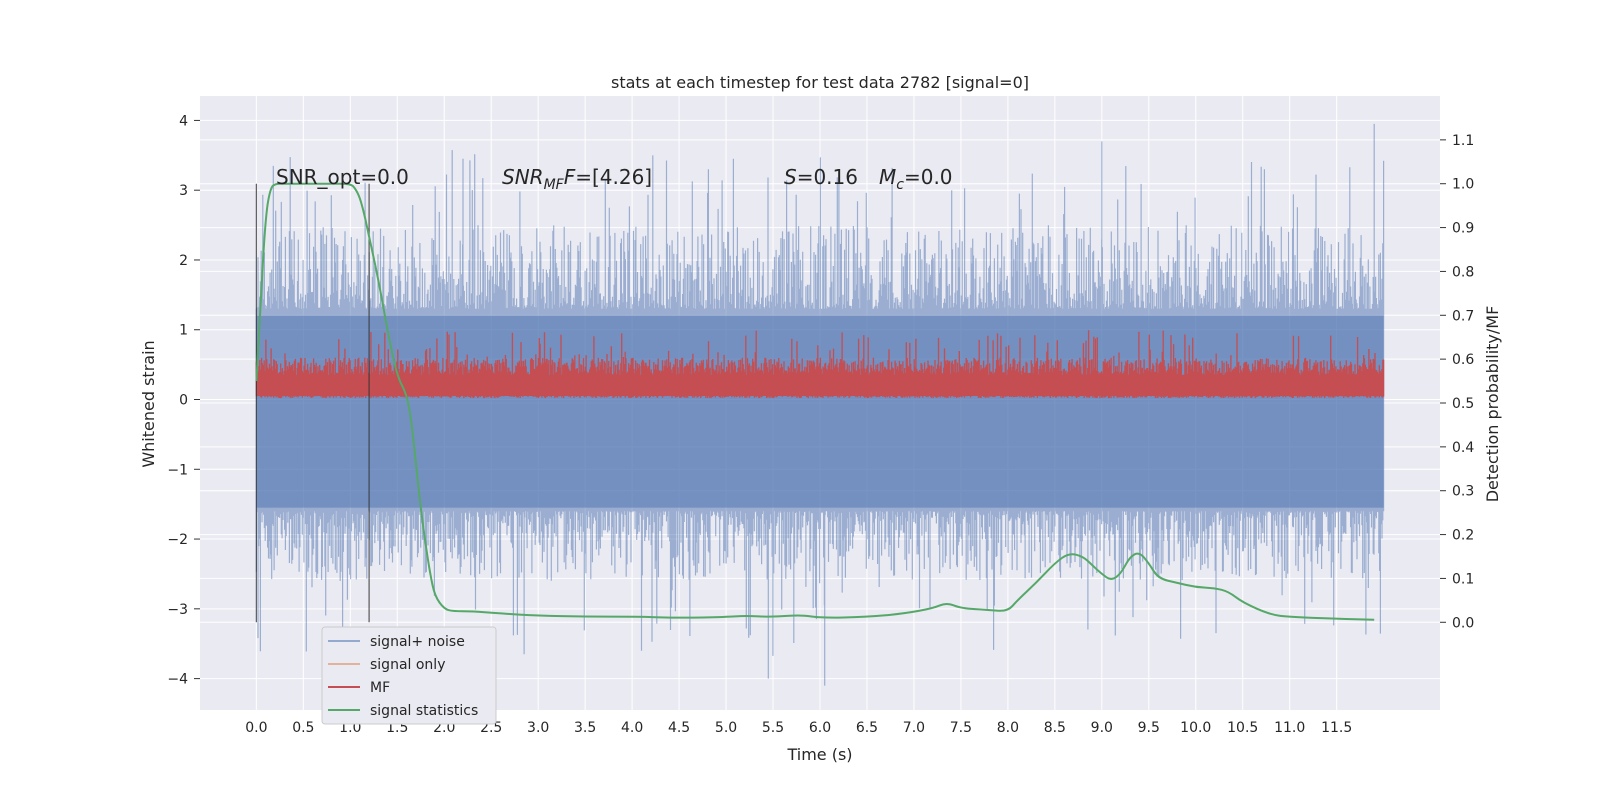 The image size is (1600, 800). I want to click on y-tick-label-left: −1, so click(177, 470).